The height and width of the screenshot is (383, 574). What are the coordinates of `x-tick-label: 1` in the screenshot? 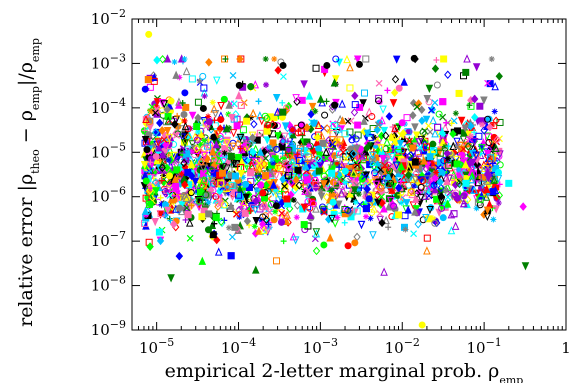 It's located at (566, 348).